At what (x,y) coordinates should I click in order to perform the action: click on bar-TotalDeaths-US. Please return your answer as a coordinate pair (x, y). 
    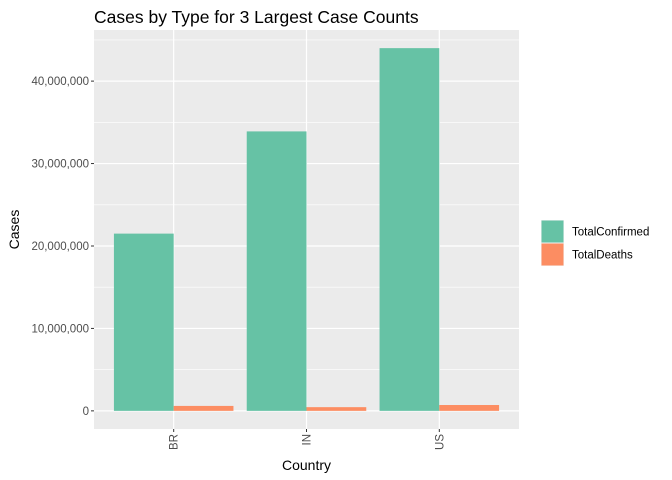
    Looking at the image, I should click on (469, 408).